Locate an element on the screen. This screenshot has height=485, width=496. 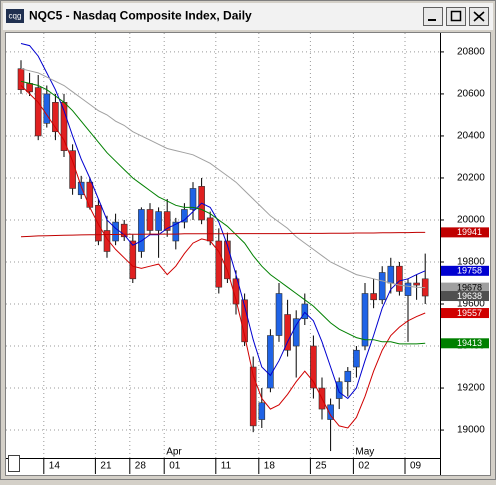
x-tick-label: 11 is located at coordinates (226, 466).